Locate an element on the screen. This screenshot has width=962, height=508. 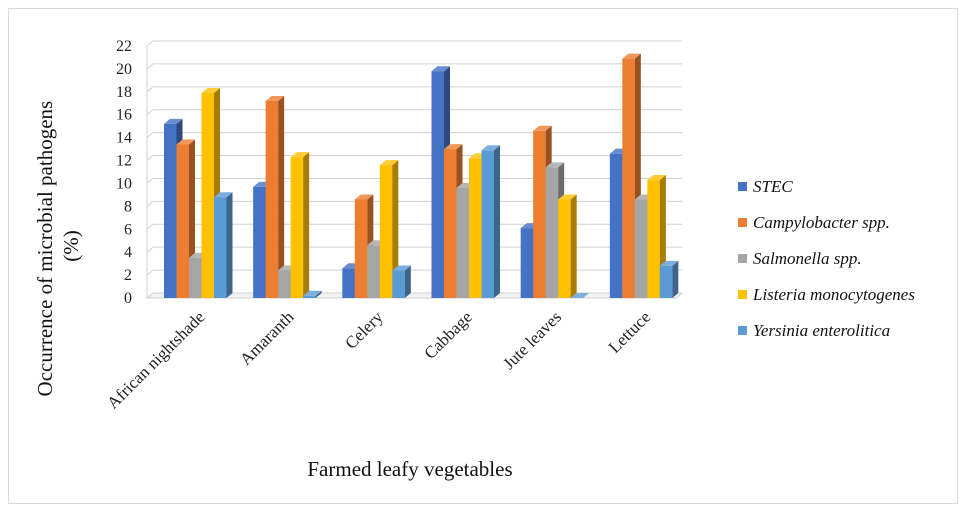
y-tick-label: 14 is located at coordinates (124, 138).